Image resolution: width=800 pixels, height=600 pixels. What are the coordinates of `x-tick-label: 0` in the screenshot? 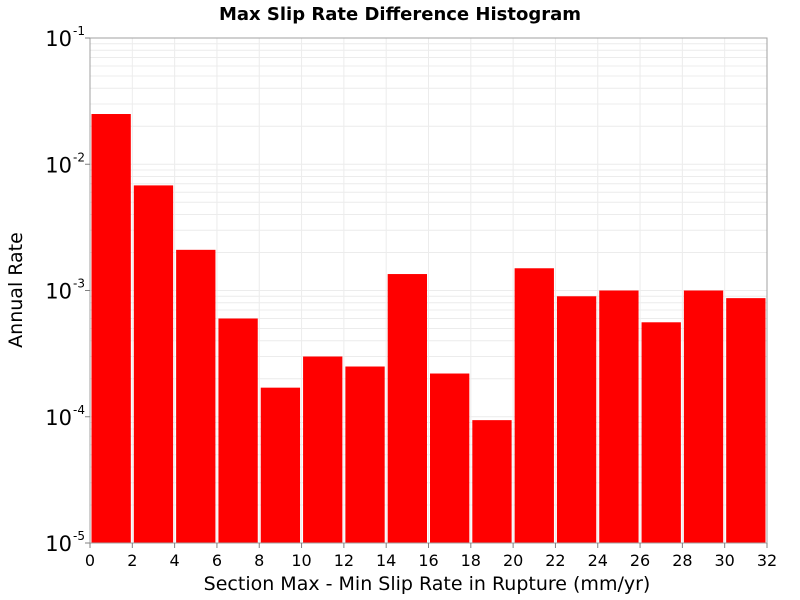 It's located at (90, 560).